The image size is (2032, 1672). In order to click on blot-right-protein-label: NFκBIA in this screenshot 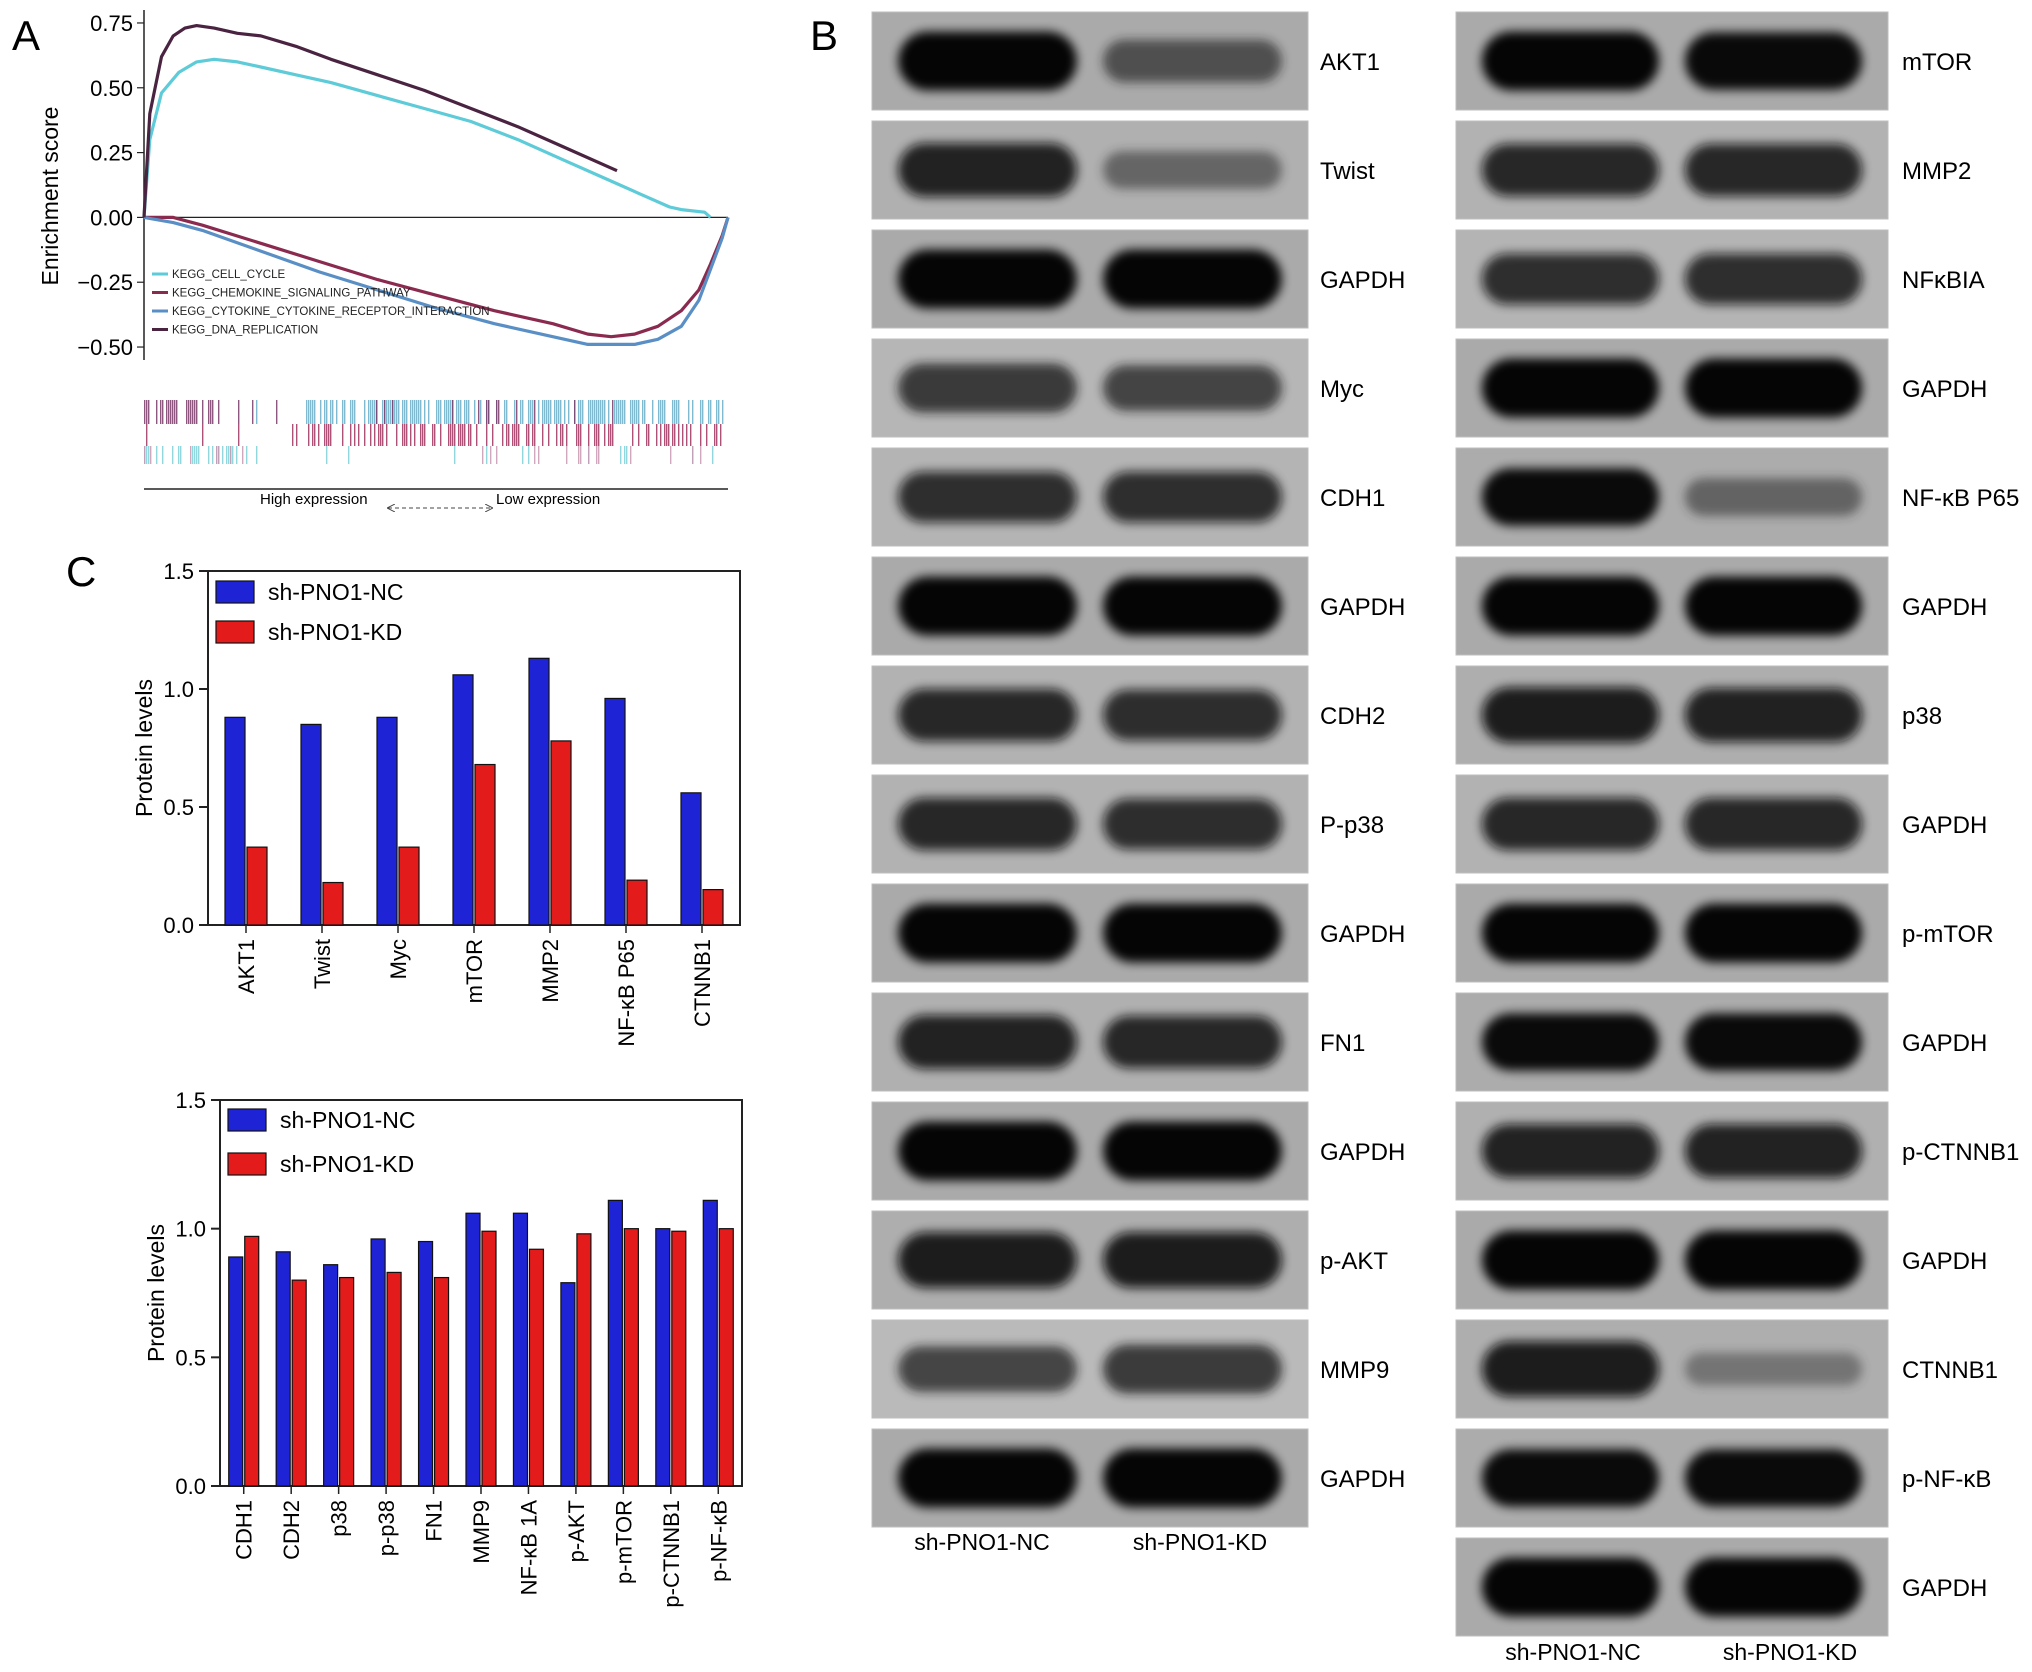, I will do `click(1943, 280)`.